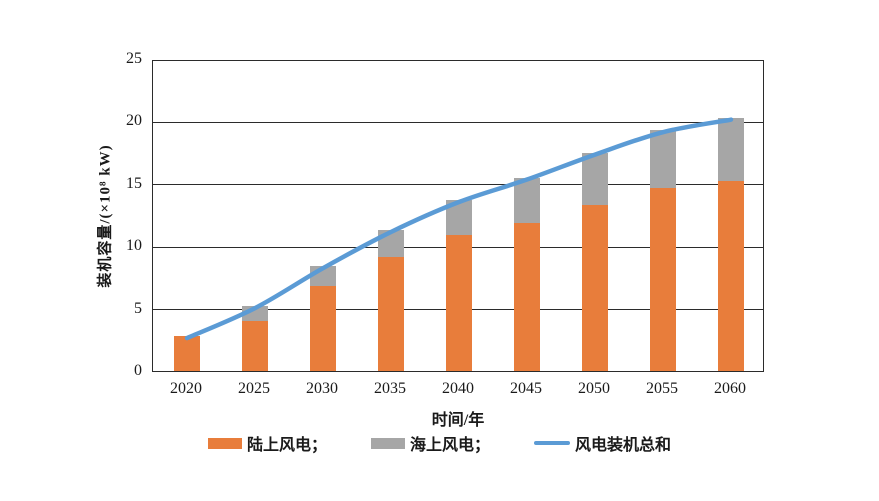 The width and height of the screenshot is (879, 501). Describe the element at coordinates (322, 388) in the screenshot. I see `x-tick-label-2030: 2030` at that location.